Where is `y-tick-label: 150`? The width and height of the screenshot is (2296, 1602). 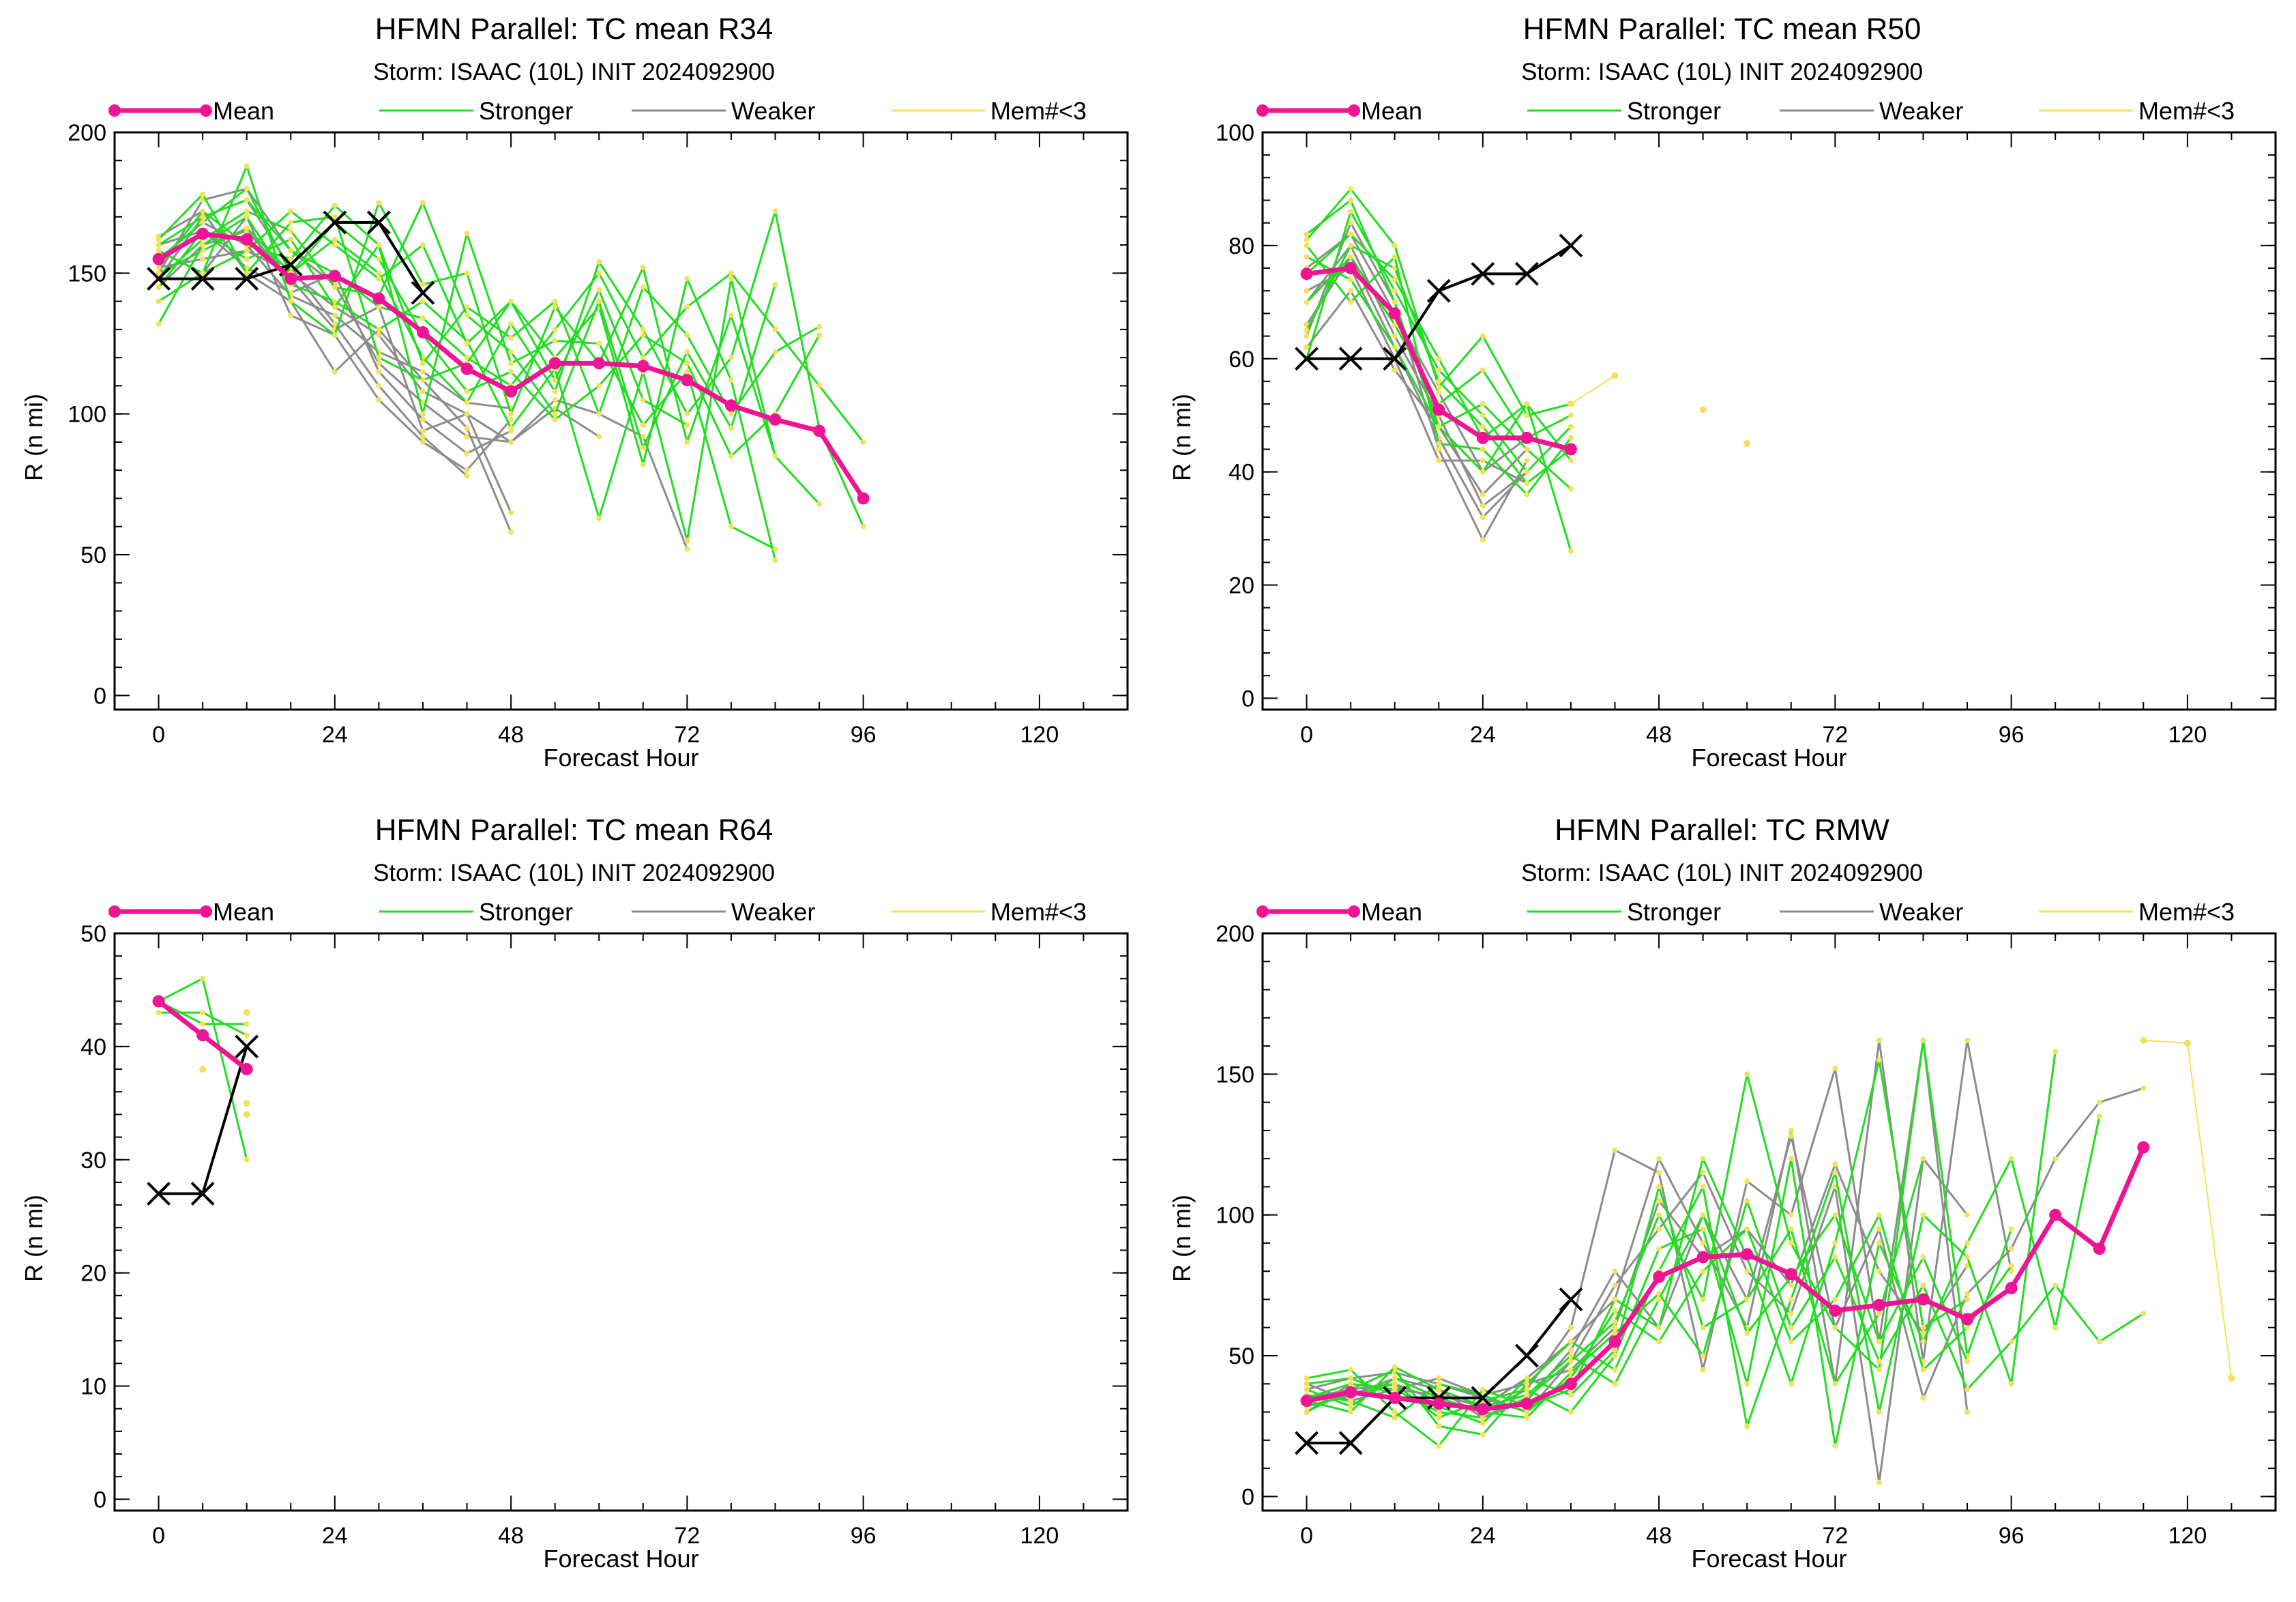 y-tick-label: 150 is located at coordinates (87, 274).